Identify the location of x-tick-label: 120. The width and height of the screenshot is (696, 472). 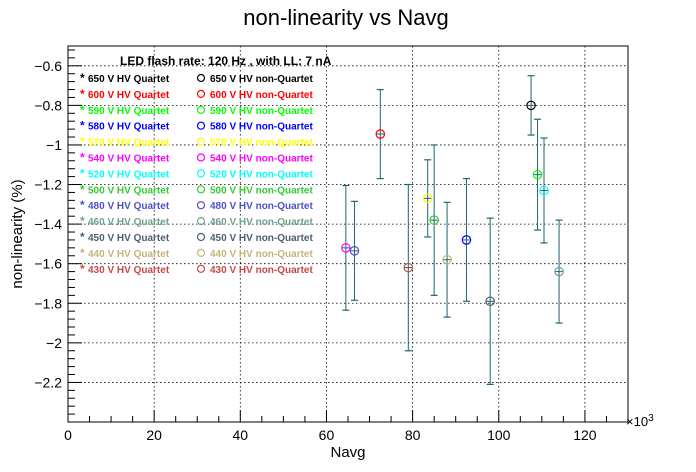
(585, 435).